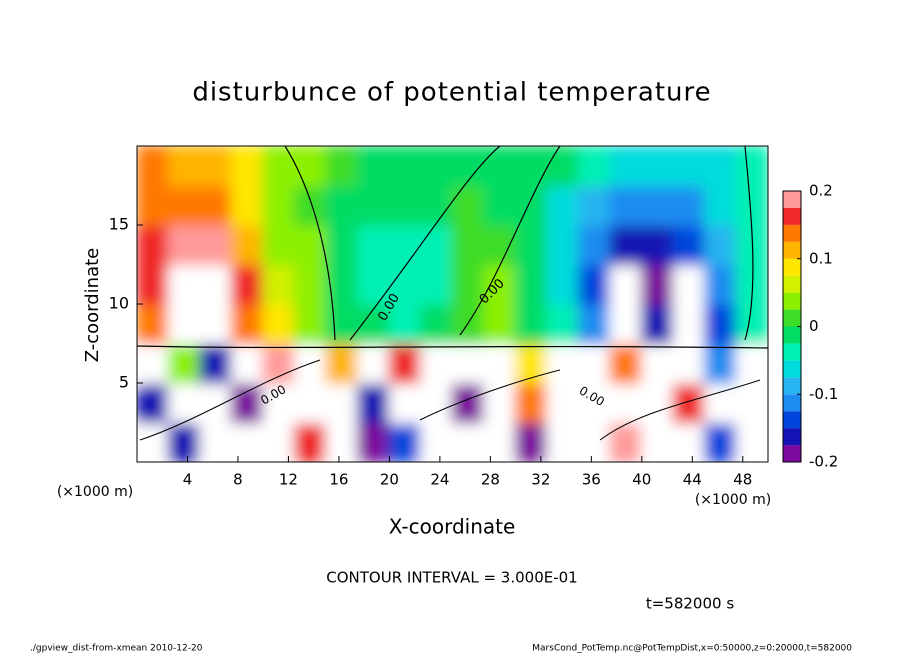  Describe the element at coordinates (389, 480) in the screenshot. I see `x-tick-label: 20` at that location.